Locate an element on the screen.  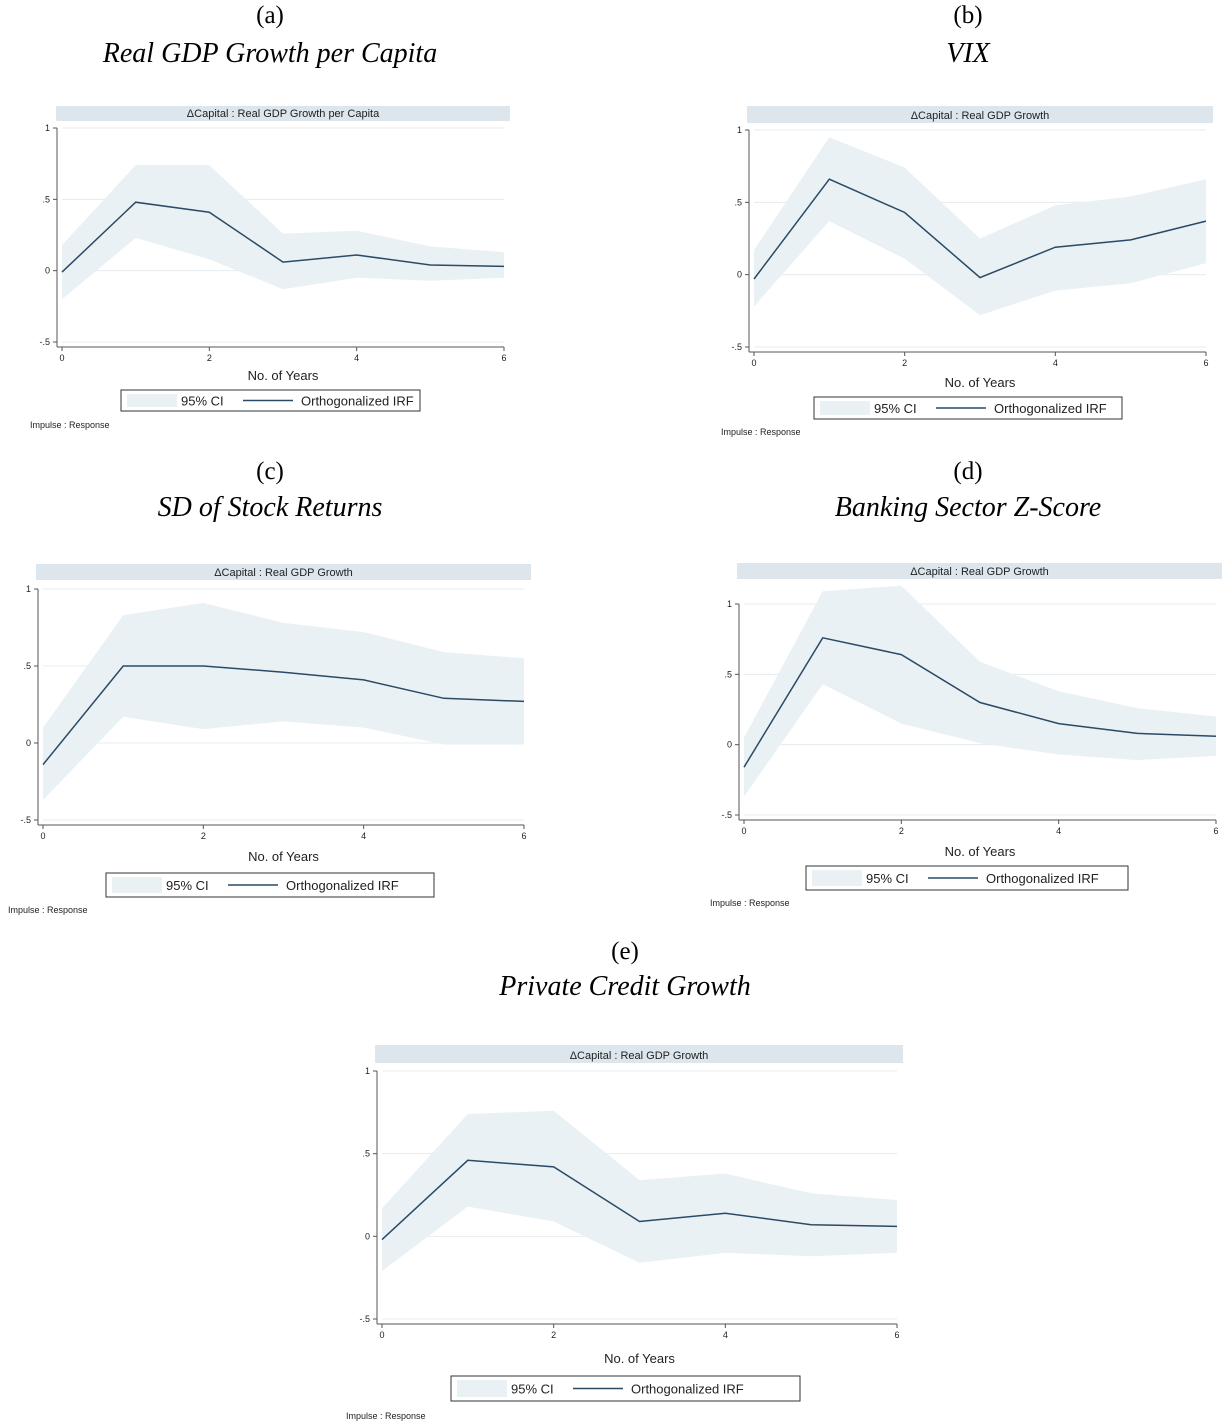
panel-name: Real GDP Growth per Capita is located at coordinates (270, 53).